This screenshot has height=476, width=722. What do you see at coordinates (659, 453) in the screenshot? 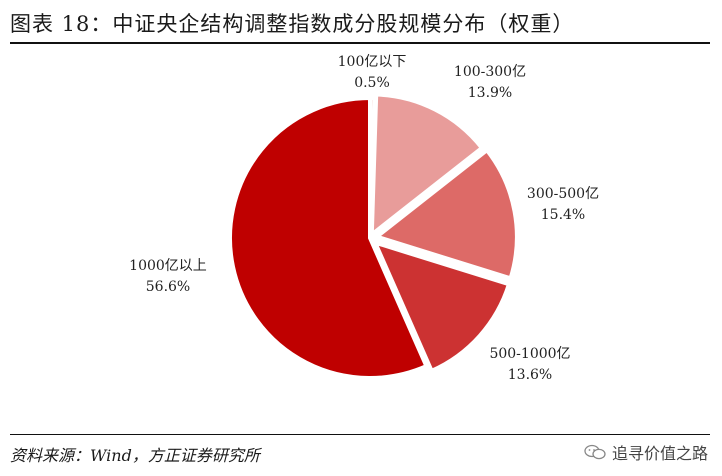
I see `watermark-text: 追寻价值之路` at bounding box center [659, 453].